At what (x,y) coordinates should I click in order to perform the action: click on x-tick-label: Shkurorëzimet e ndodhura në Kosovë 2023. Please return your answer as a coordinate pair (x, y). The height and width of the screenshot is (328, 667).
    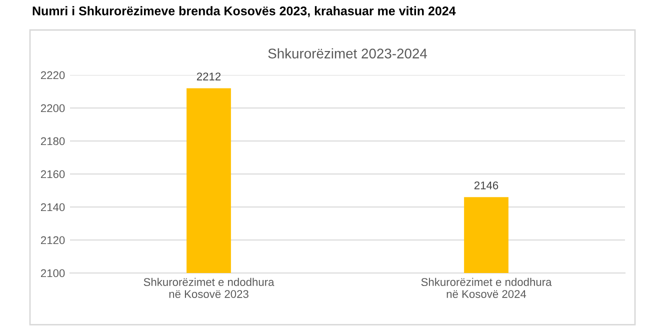
    Looking at the image, I should click on (209, 288).